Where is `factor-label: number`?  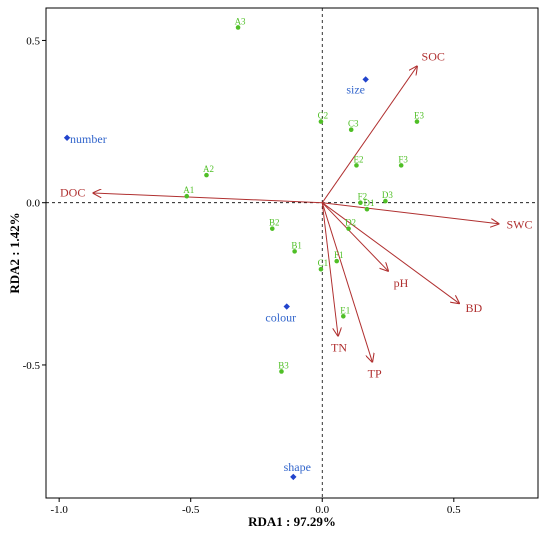
factor-label: number is located at coordinates (88, 139).